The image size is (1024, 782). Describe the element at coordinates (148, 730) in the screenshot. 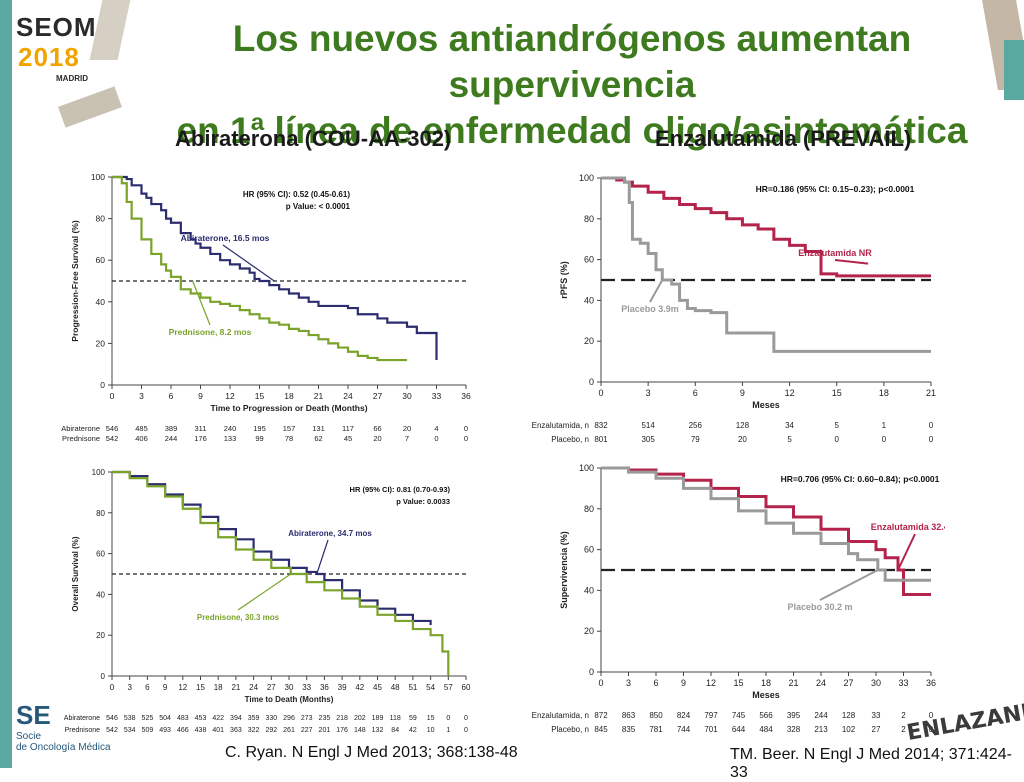

I see `at-risk-value: 509` at that location.